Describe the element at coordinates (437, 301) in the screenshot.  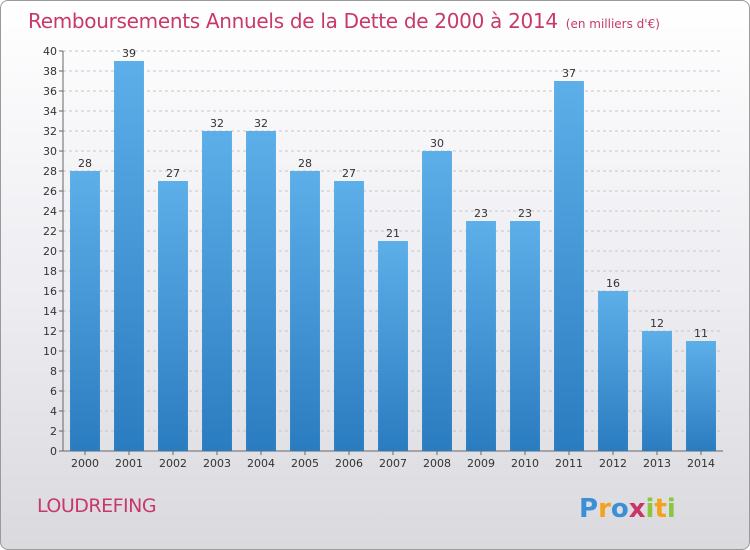
I see `bar-2008` at that location.